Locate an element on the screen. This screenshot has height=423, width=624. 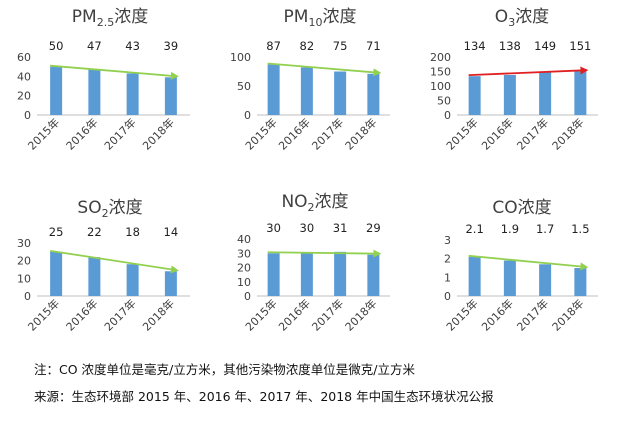
chart-title: O3浓度 is located at coordinates (522, 18).